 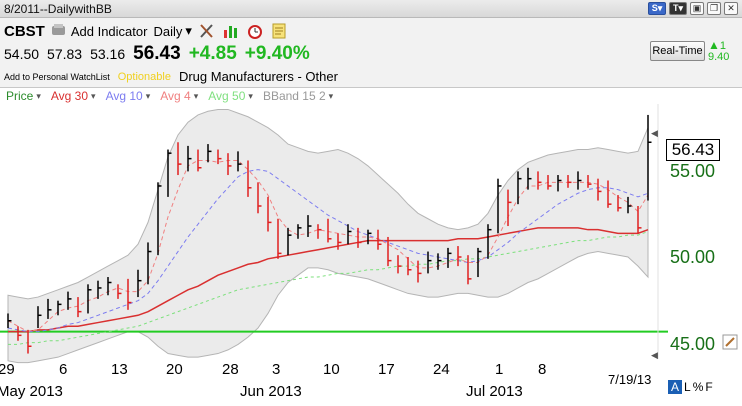 I want to click on chart-style-icon, so click(x=231, y=31).